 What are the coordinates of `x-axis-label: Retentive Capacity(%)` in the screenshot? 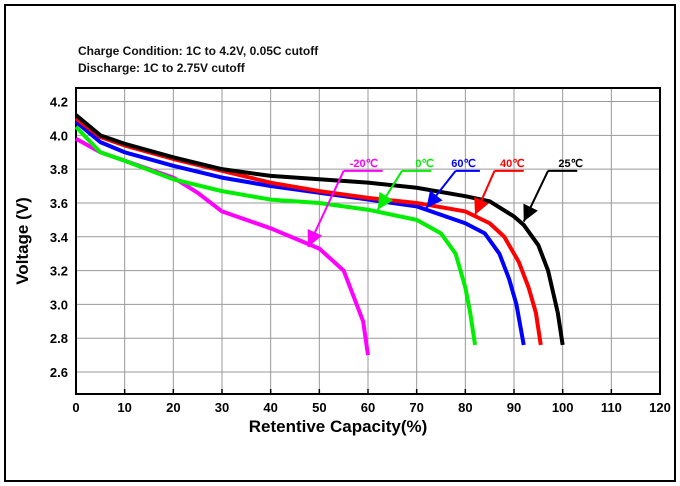 It's located at (338, 426).